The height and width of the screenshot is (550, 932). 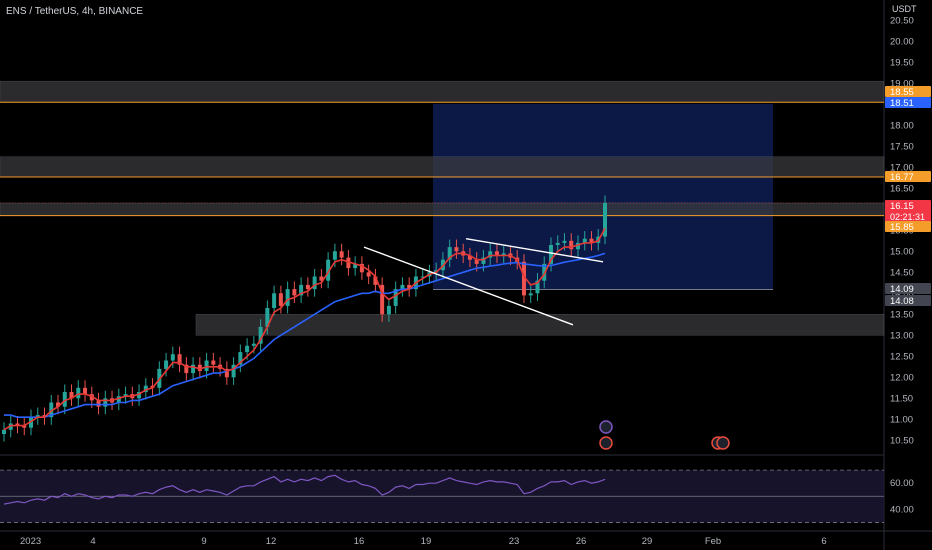 What do you see at coordinates (902, 509) in the screenshot?
I see `rsi-tick-label: 40.00` at bounding box center [902, 509].